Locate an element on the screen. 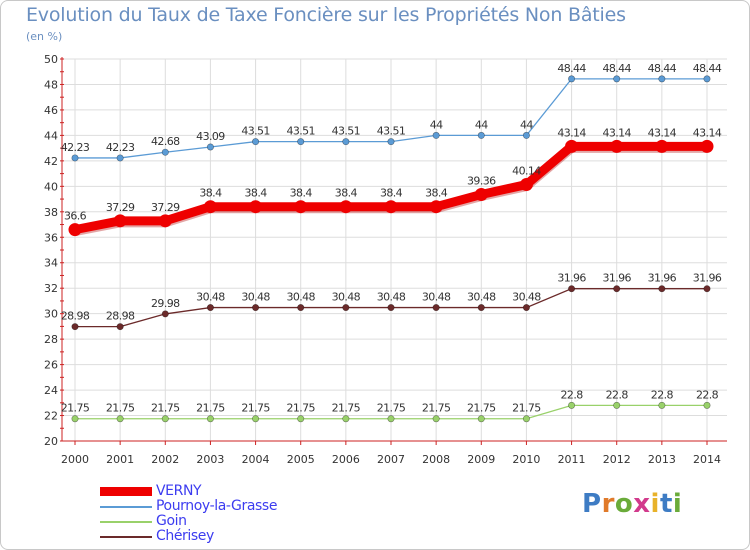  x-tick-label: 2005 is located at coordinates (301, 459).